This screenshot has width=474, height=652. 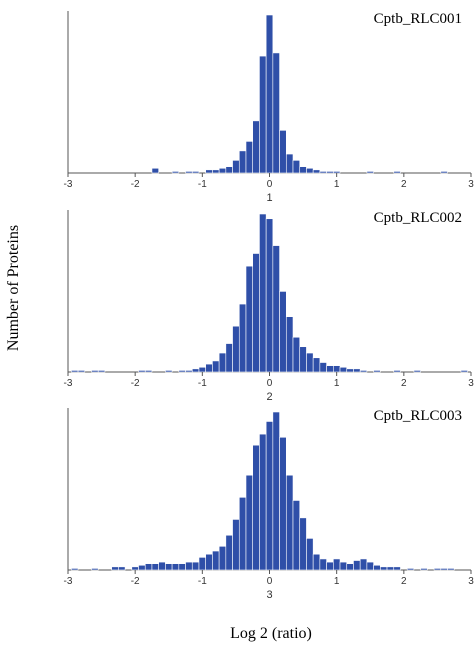 What do you see at coordinates (269, 397) in the screenshot?
I see `panel-number-label: 2` at bounding box center [269, 397].